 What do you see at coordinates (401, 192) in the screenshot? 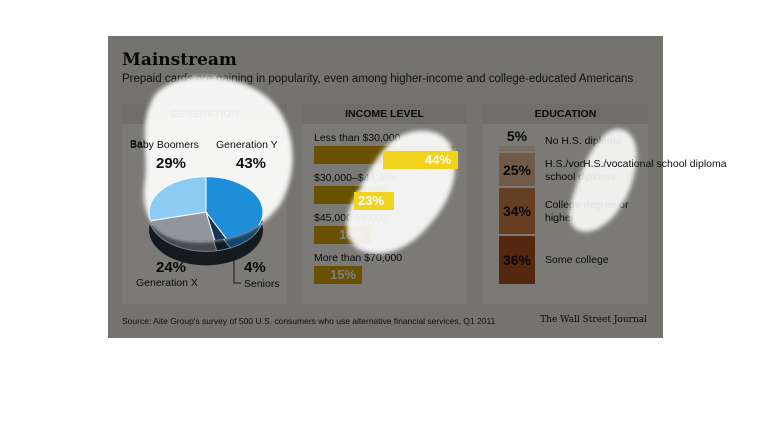
I see `highlight-blob-income` at bounding box center [401, 192].